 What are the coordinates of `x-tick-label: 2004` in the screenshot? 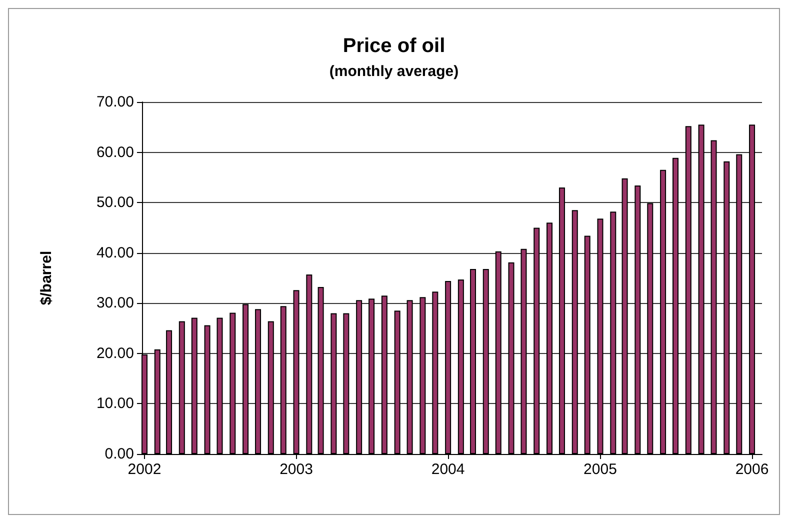 It's located at (448, 469).